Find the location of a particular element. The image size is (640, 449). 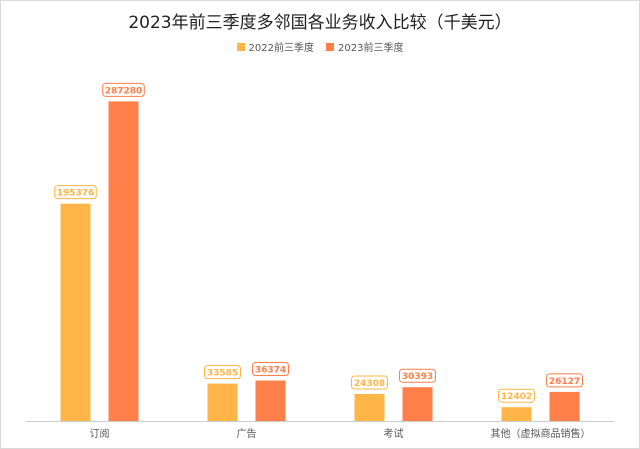

legend-item-2022: 2022前三季度 is located at coordinates (275, 46).